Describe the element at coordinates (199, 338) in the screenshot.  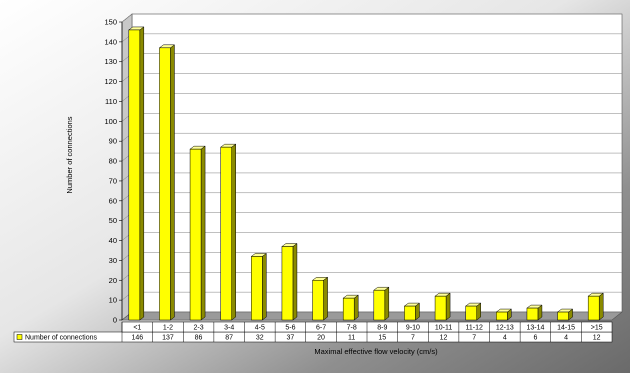
I see `data-label: 86` at that location.